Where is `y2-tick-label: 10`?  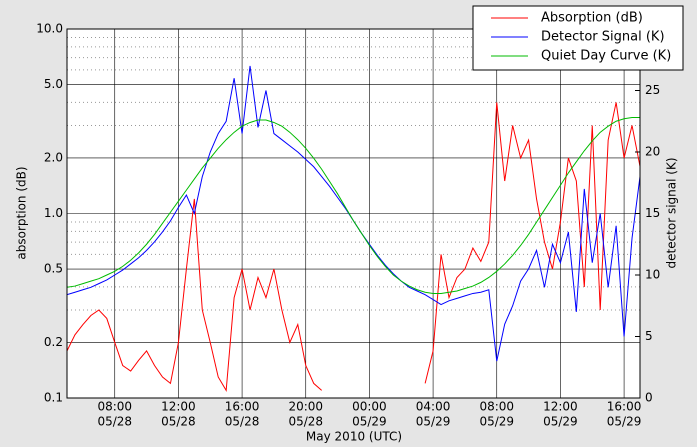 y2-tick-label: 10 is located at coordinates (652, 275).